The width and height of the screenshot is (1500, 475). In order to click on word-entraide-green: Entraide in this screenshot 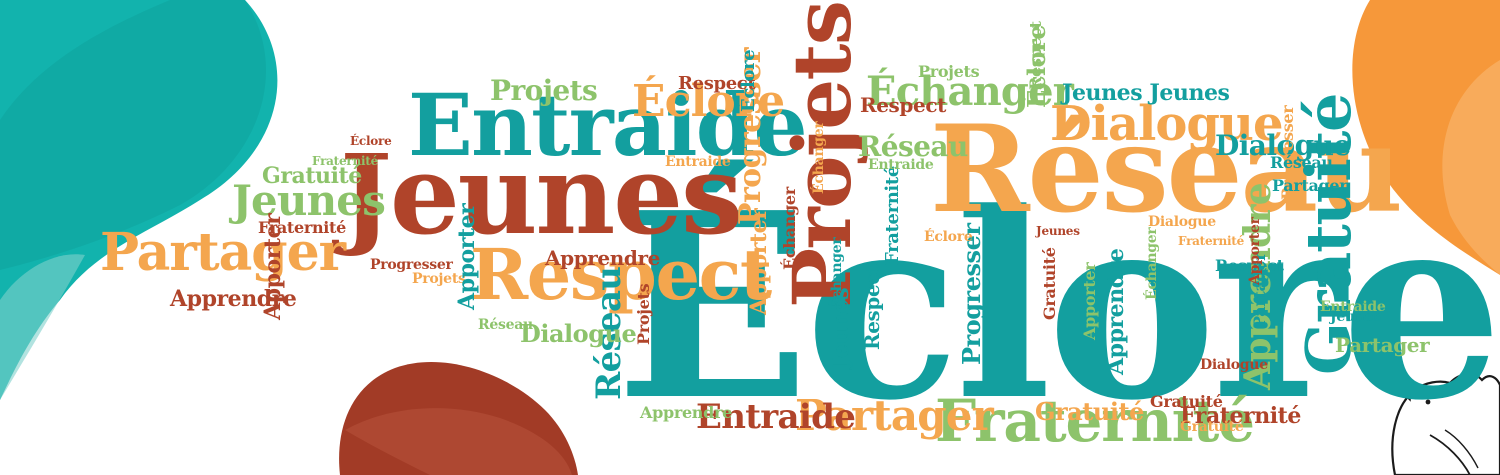, I will do `click(1353, 307)`.